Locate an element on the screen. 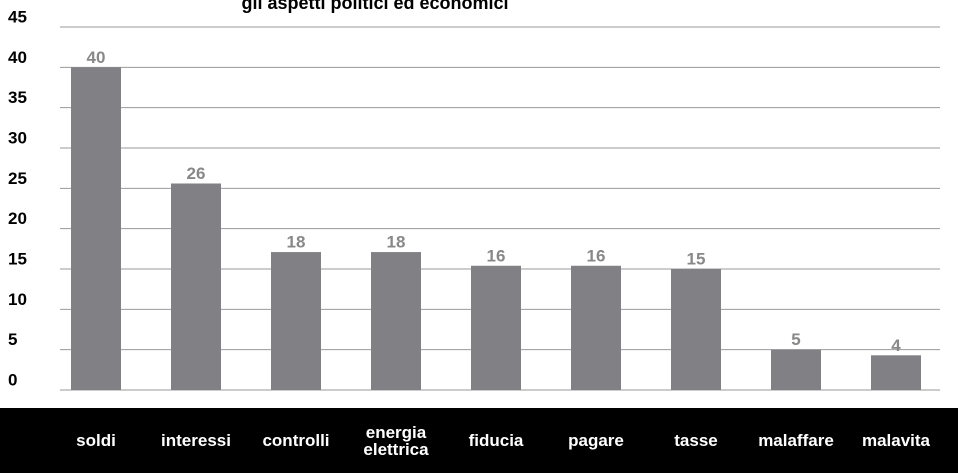  x-tick-label: fiducia is located at coordinates (496, 440).